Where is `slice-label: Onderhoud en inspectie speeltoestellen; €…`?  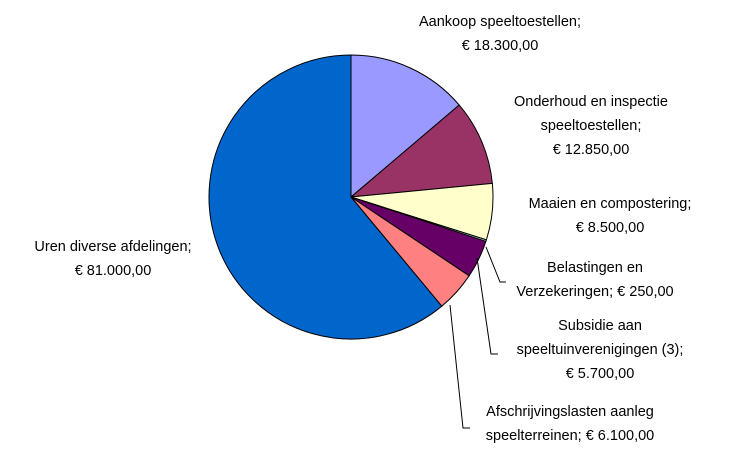
slice-label: Onderhoud en inspectie speeltoestellen; €… is located at coordinates (591, 126).